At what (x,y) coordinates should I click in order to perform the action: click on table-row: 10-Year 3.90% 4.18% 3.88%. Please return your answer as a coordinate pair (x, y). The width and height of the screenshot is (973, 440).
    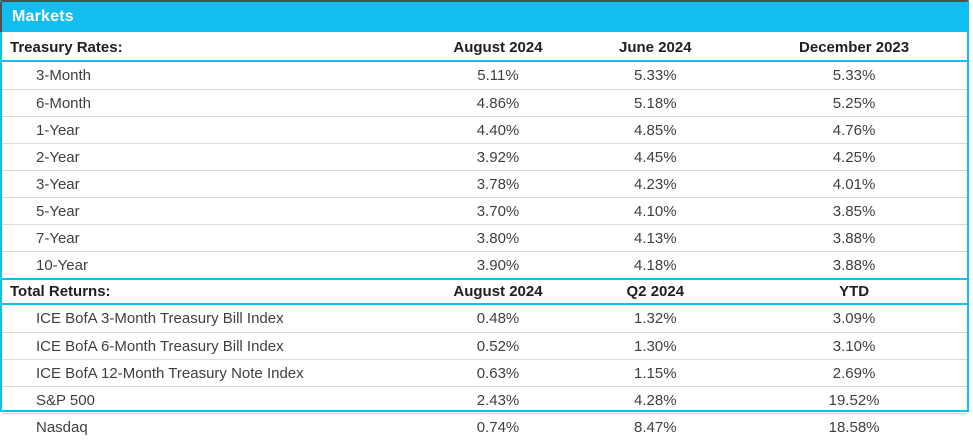
    Looking at the image, I should click on (484, 264).